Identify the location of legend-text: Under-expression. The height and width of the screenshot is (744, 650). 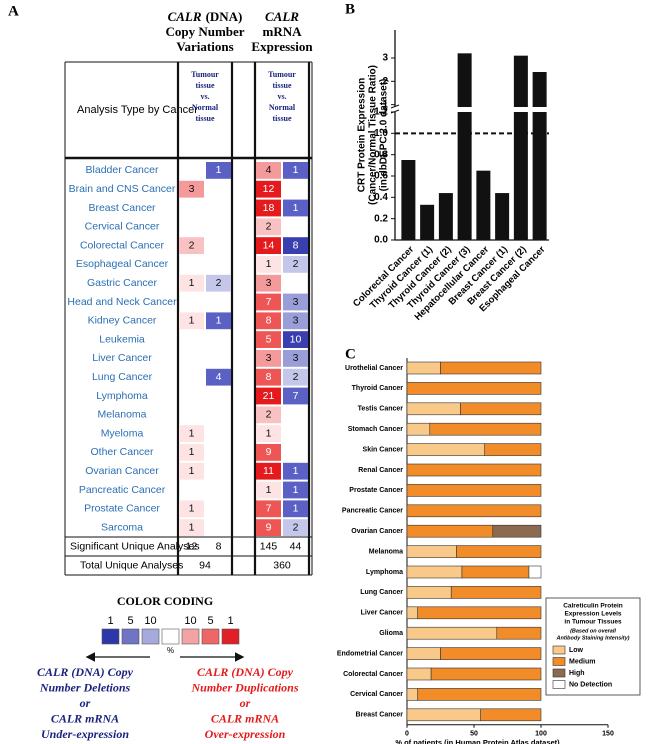
(85, 734).